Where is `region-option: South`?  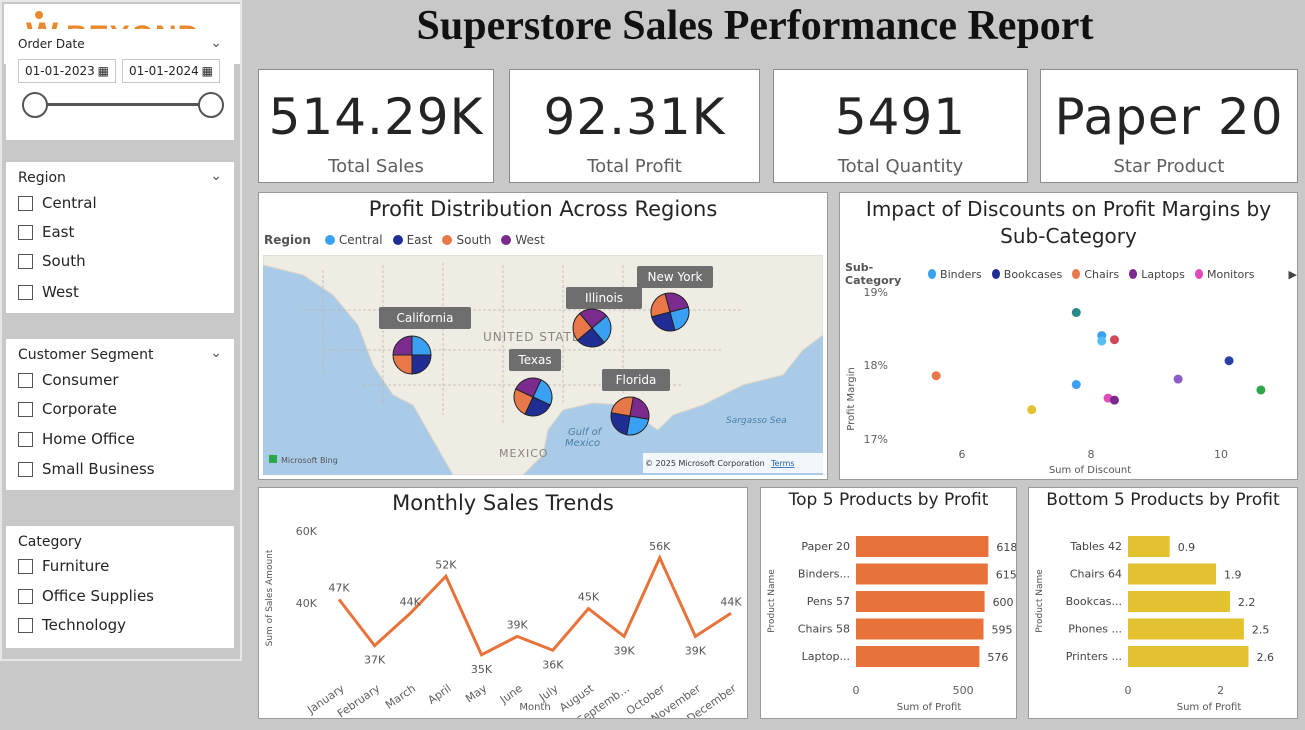
region-option: South is located at coordinates (52, 261).